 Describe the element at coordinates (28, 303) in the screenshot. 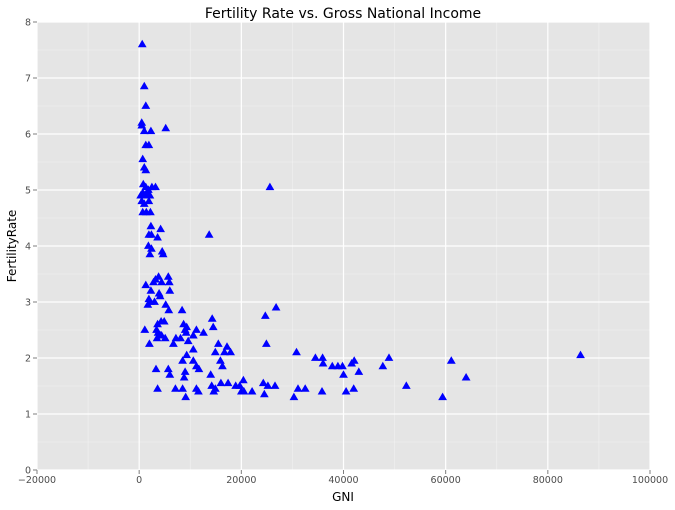

I see `y-tick-label: 3` at that location.